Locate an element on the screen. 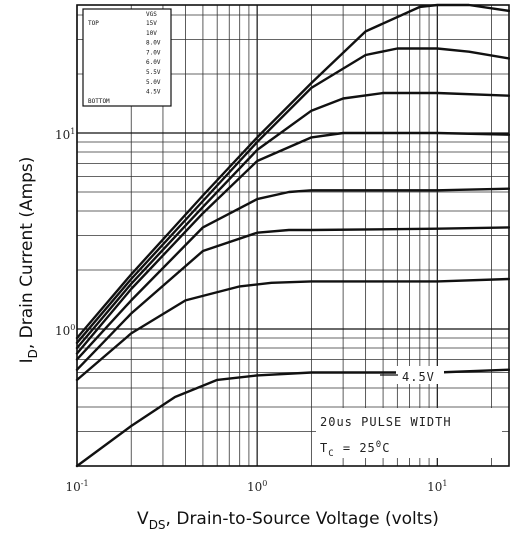 The width and height of the screenshot is (510, 538). legend-box is located at coordinates (127, 57).